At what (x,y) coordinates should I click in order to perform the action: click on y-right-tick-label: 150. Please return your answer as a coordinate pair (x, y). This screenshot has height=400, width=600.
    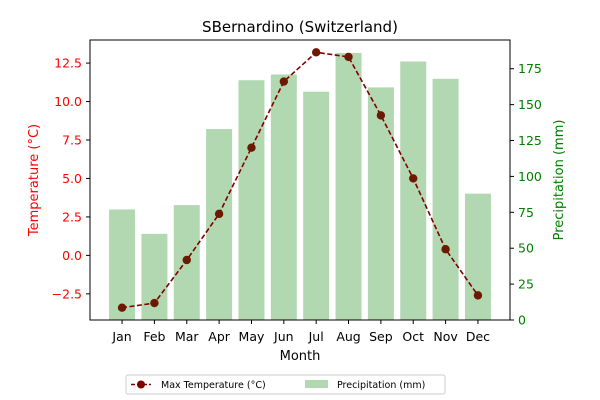
    Looking at the image, I should click on (530, 104).